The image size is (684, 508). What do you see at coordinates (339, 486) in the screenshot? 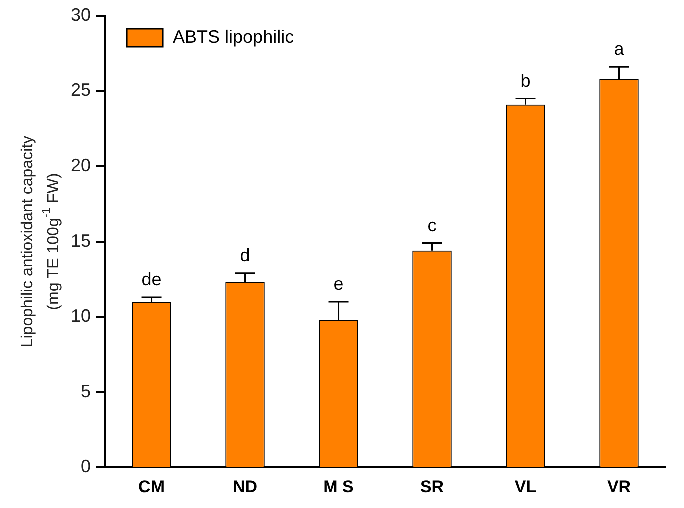
I see `x-tick-label: M S` at bounding box center [339, 486].